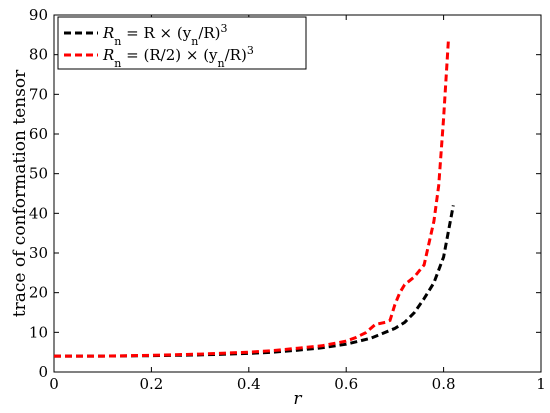  I want to click on x-tick-label: 0, so click(54, 384).